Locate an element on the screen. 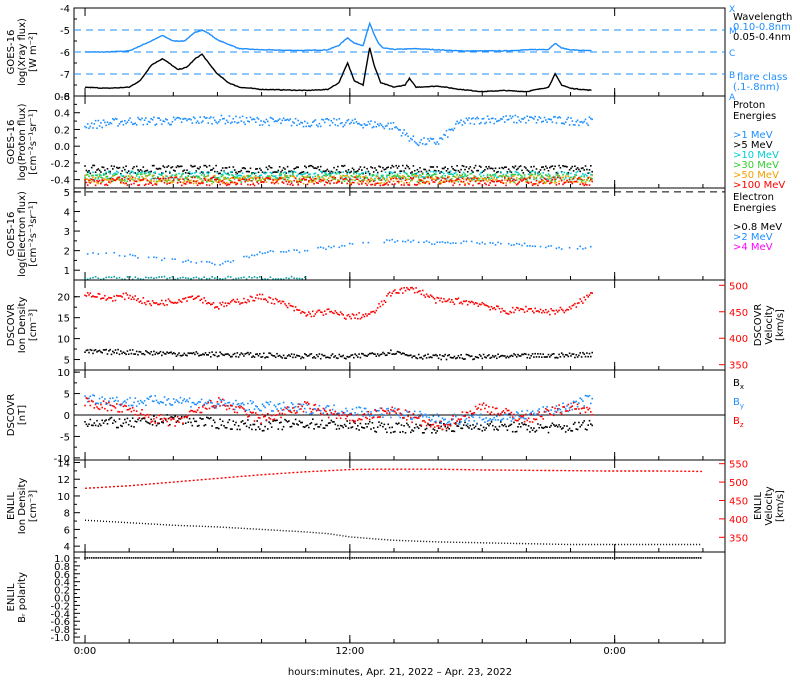 The width and height of the screenshot is (800, 680). legend-entry-label: >1 MeV is located at coordinates (753, 135).